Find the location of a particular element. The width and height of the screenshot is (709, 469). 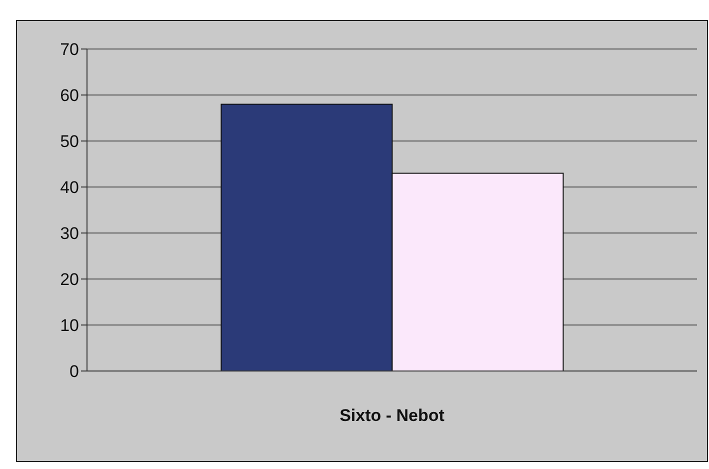

y-tick-label: 40 is located at coordinates (69, 188).